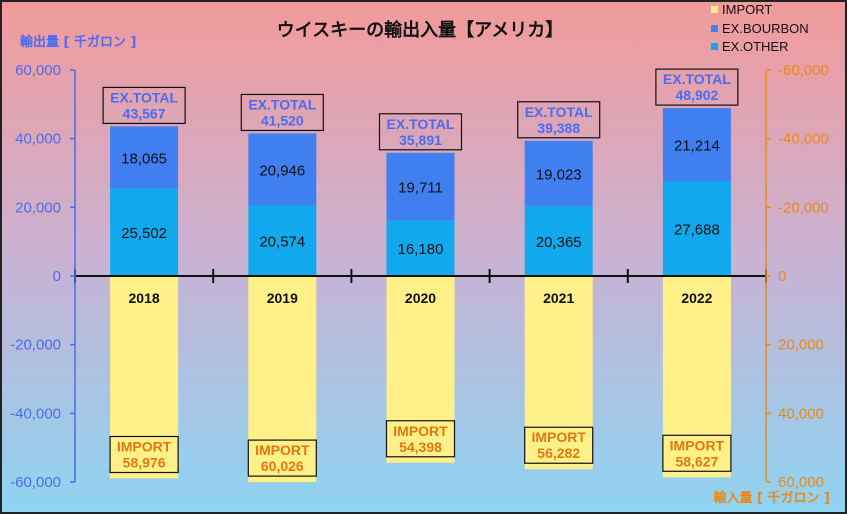  What do you see at coordinates (696, 377) in the screenshot?
I see `bar-import-2022` at bounding box center [696, 377].